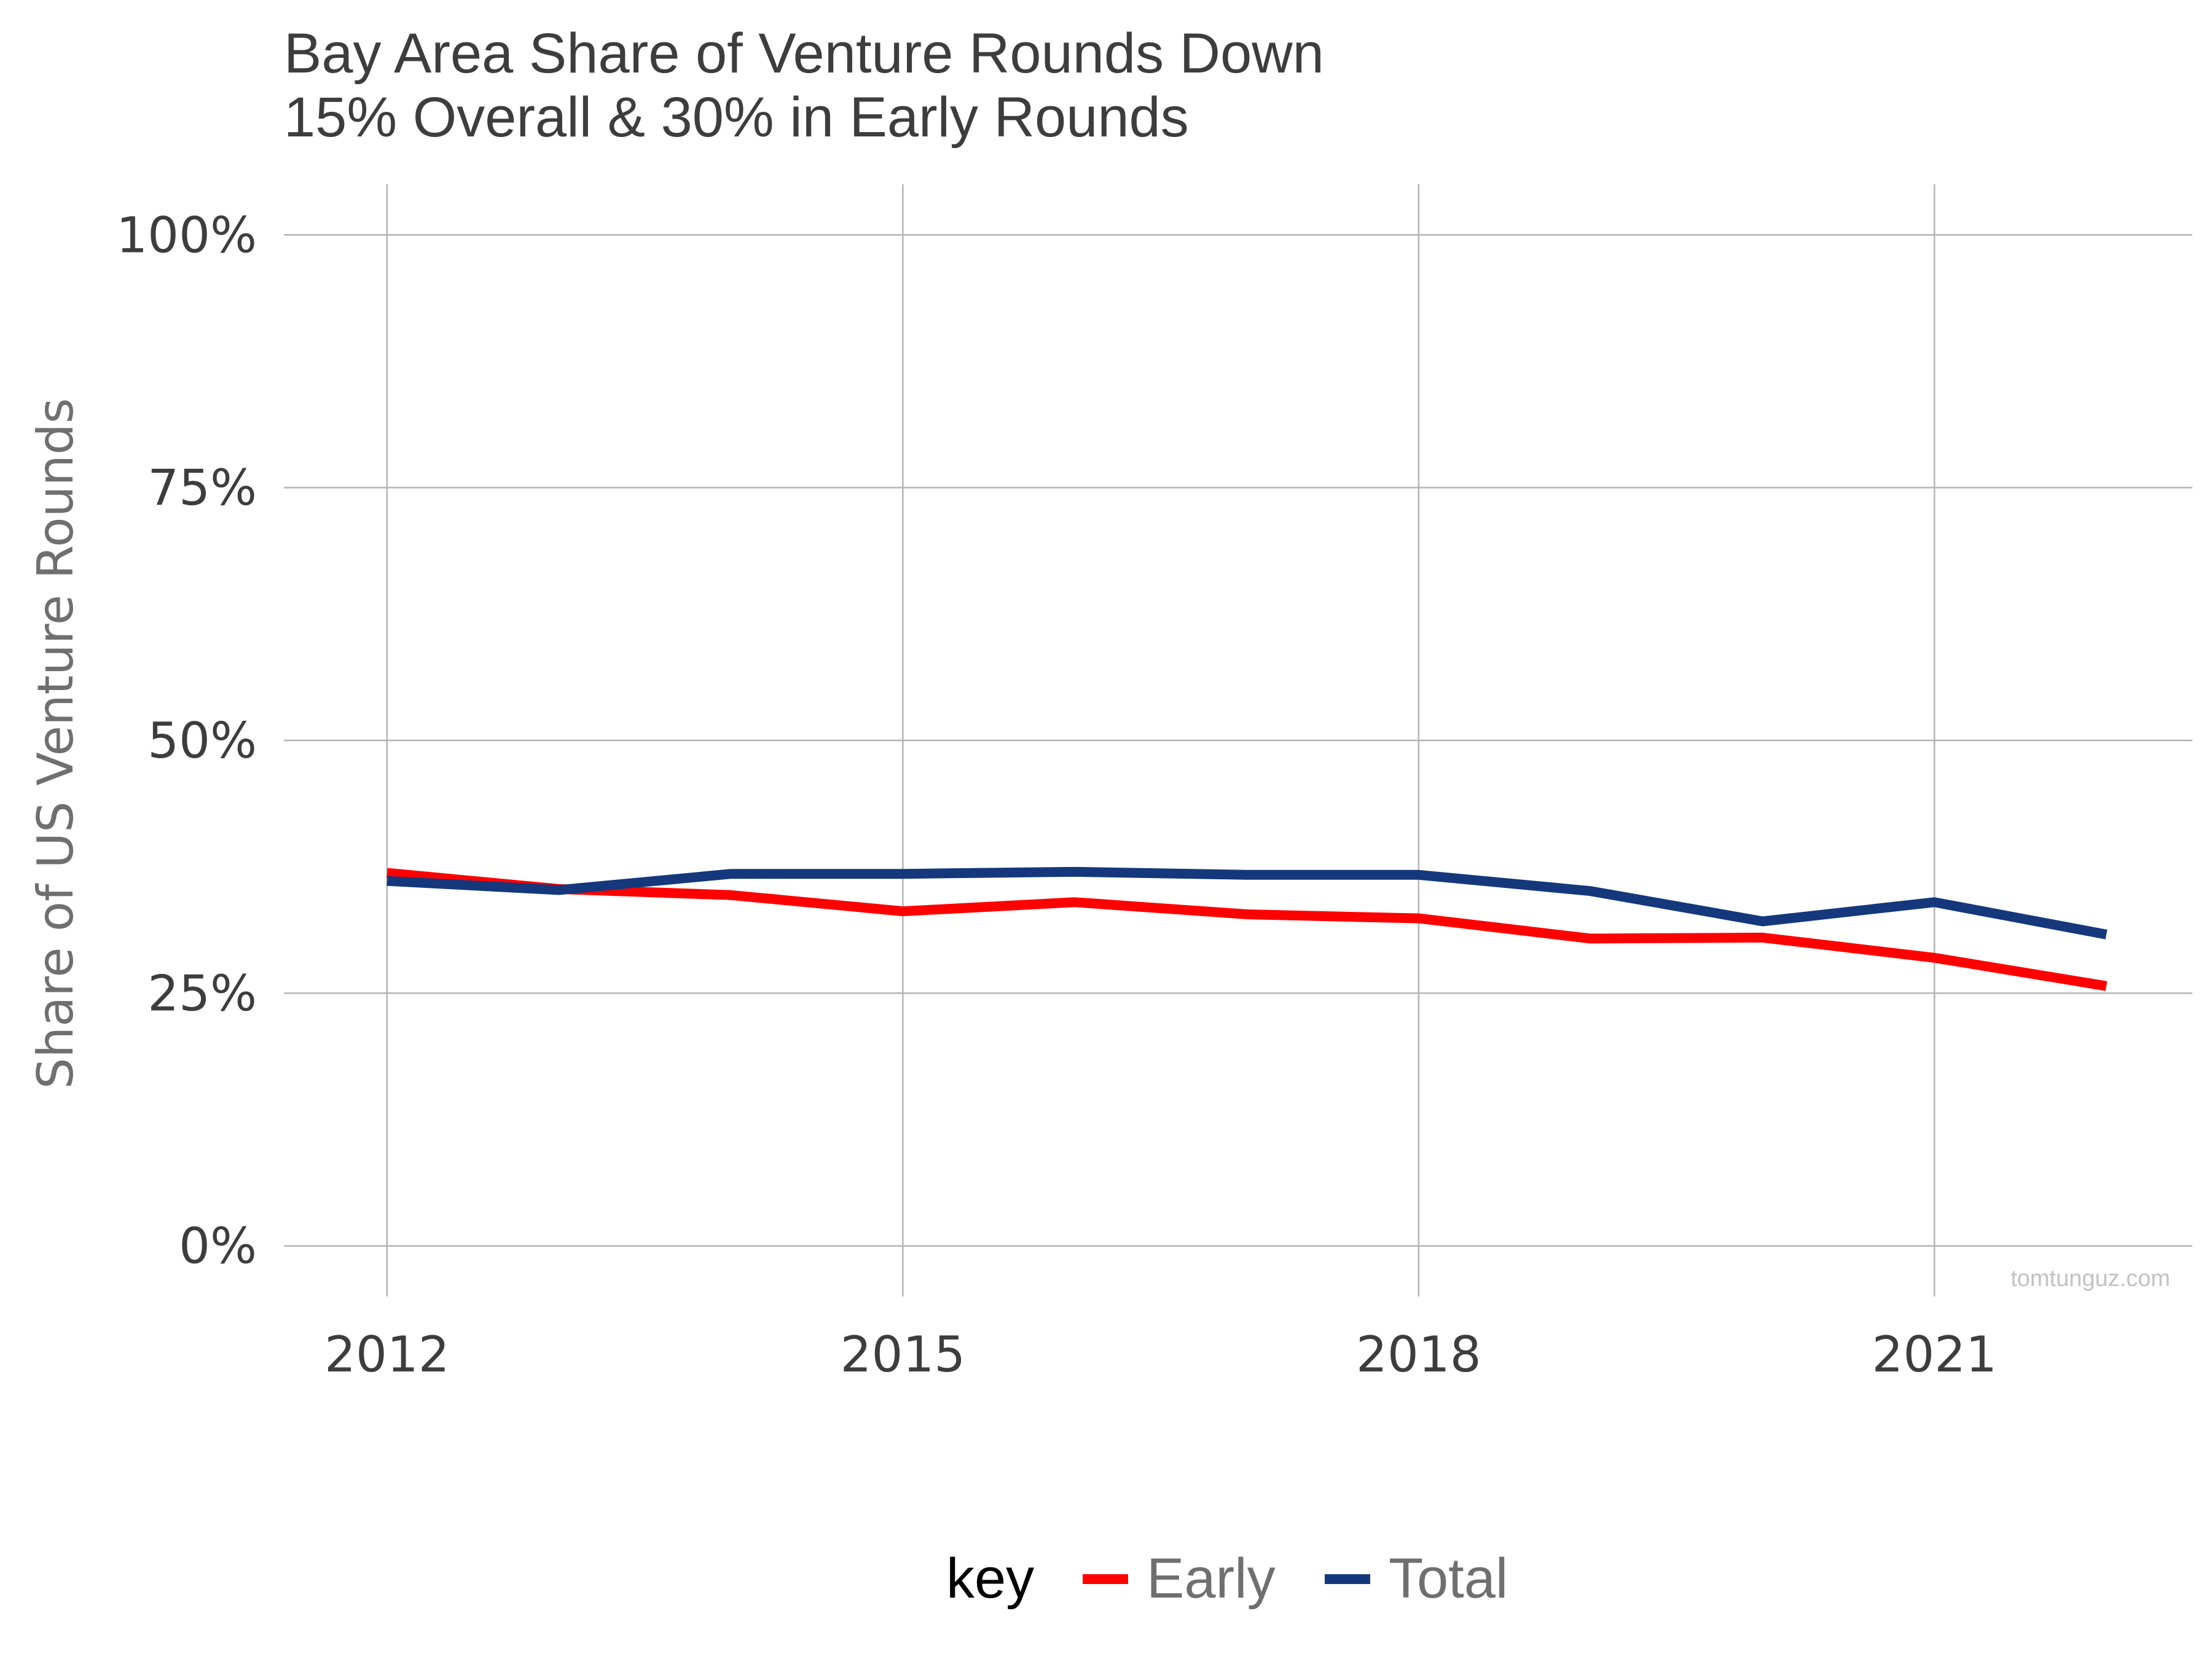  What do you see at coordinates (387, 1354) in the screenshot?
I see `x-tick-label: 2012` at bounding box center [387, 1354].